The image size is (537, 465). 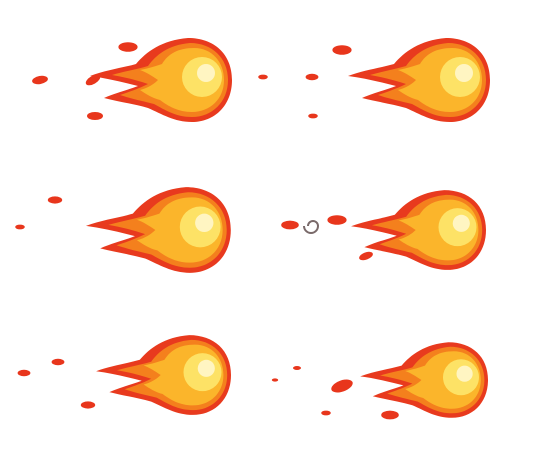 I want to click on smoke-swirl, so click(x=311, y=227).